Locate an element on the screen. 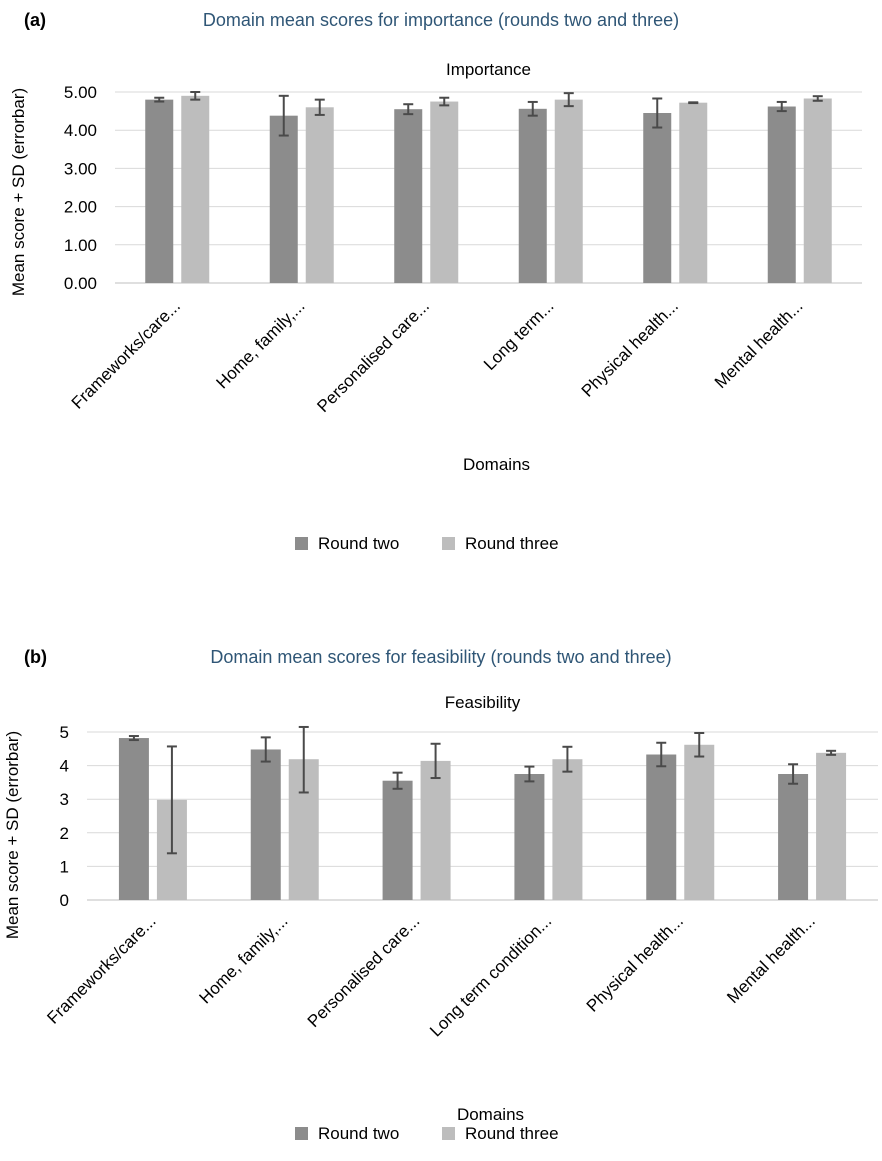  y-tick-label: 4.00 is located at coordinates (80, 130).